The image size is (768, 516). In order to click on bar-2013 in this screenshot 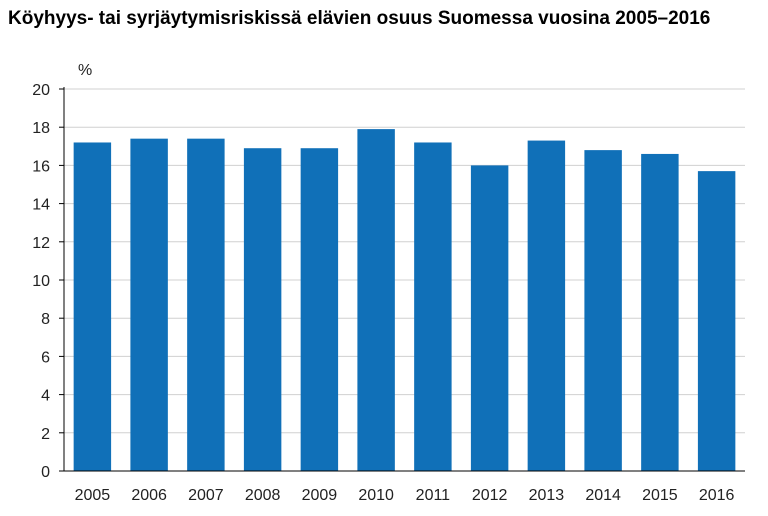, I will do `click(546, 305)`.